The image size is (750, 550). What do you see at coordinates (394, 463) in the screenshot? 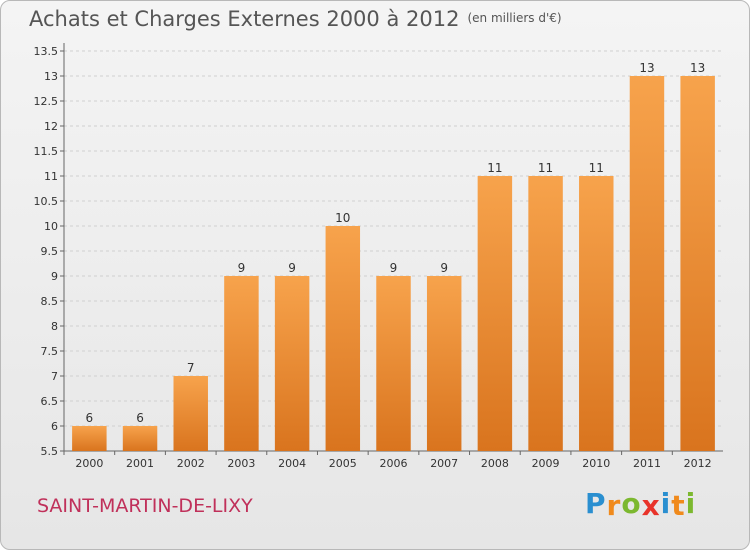
I see `x-tick-label: 2006` at bounding box center [394, 463].